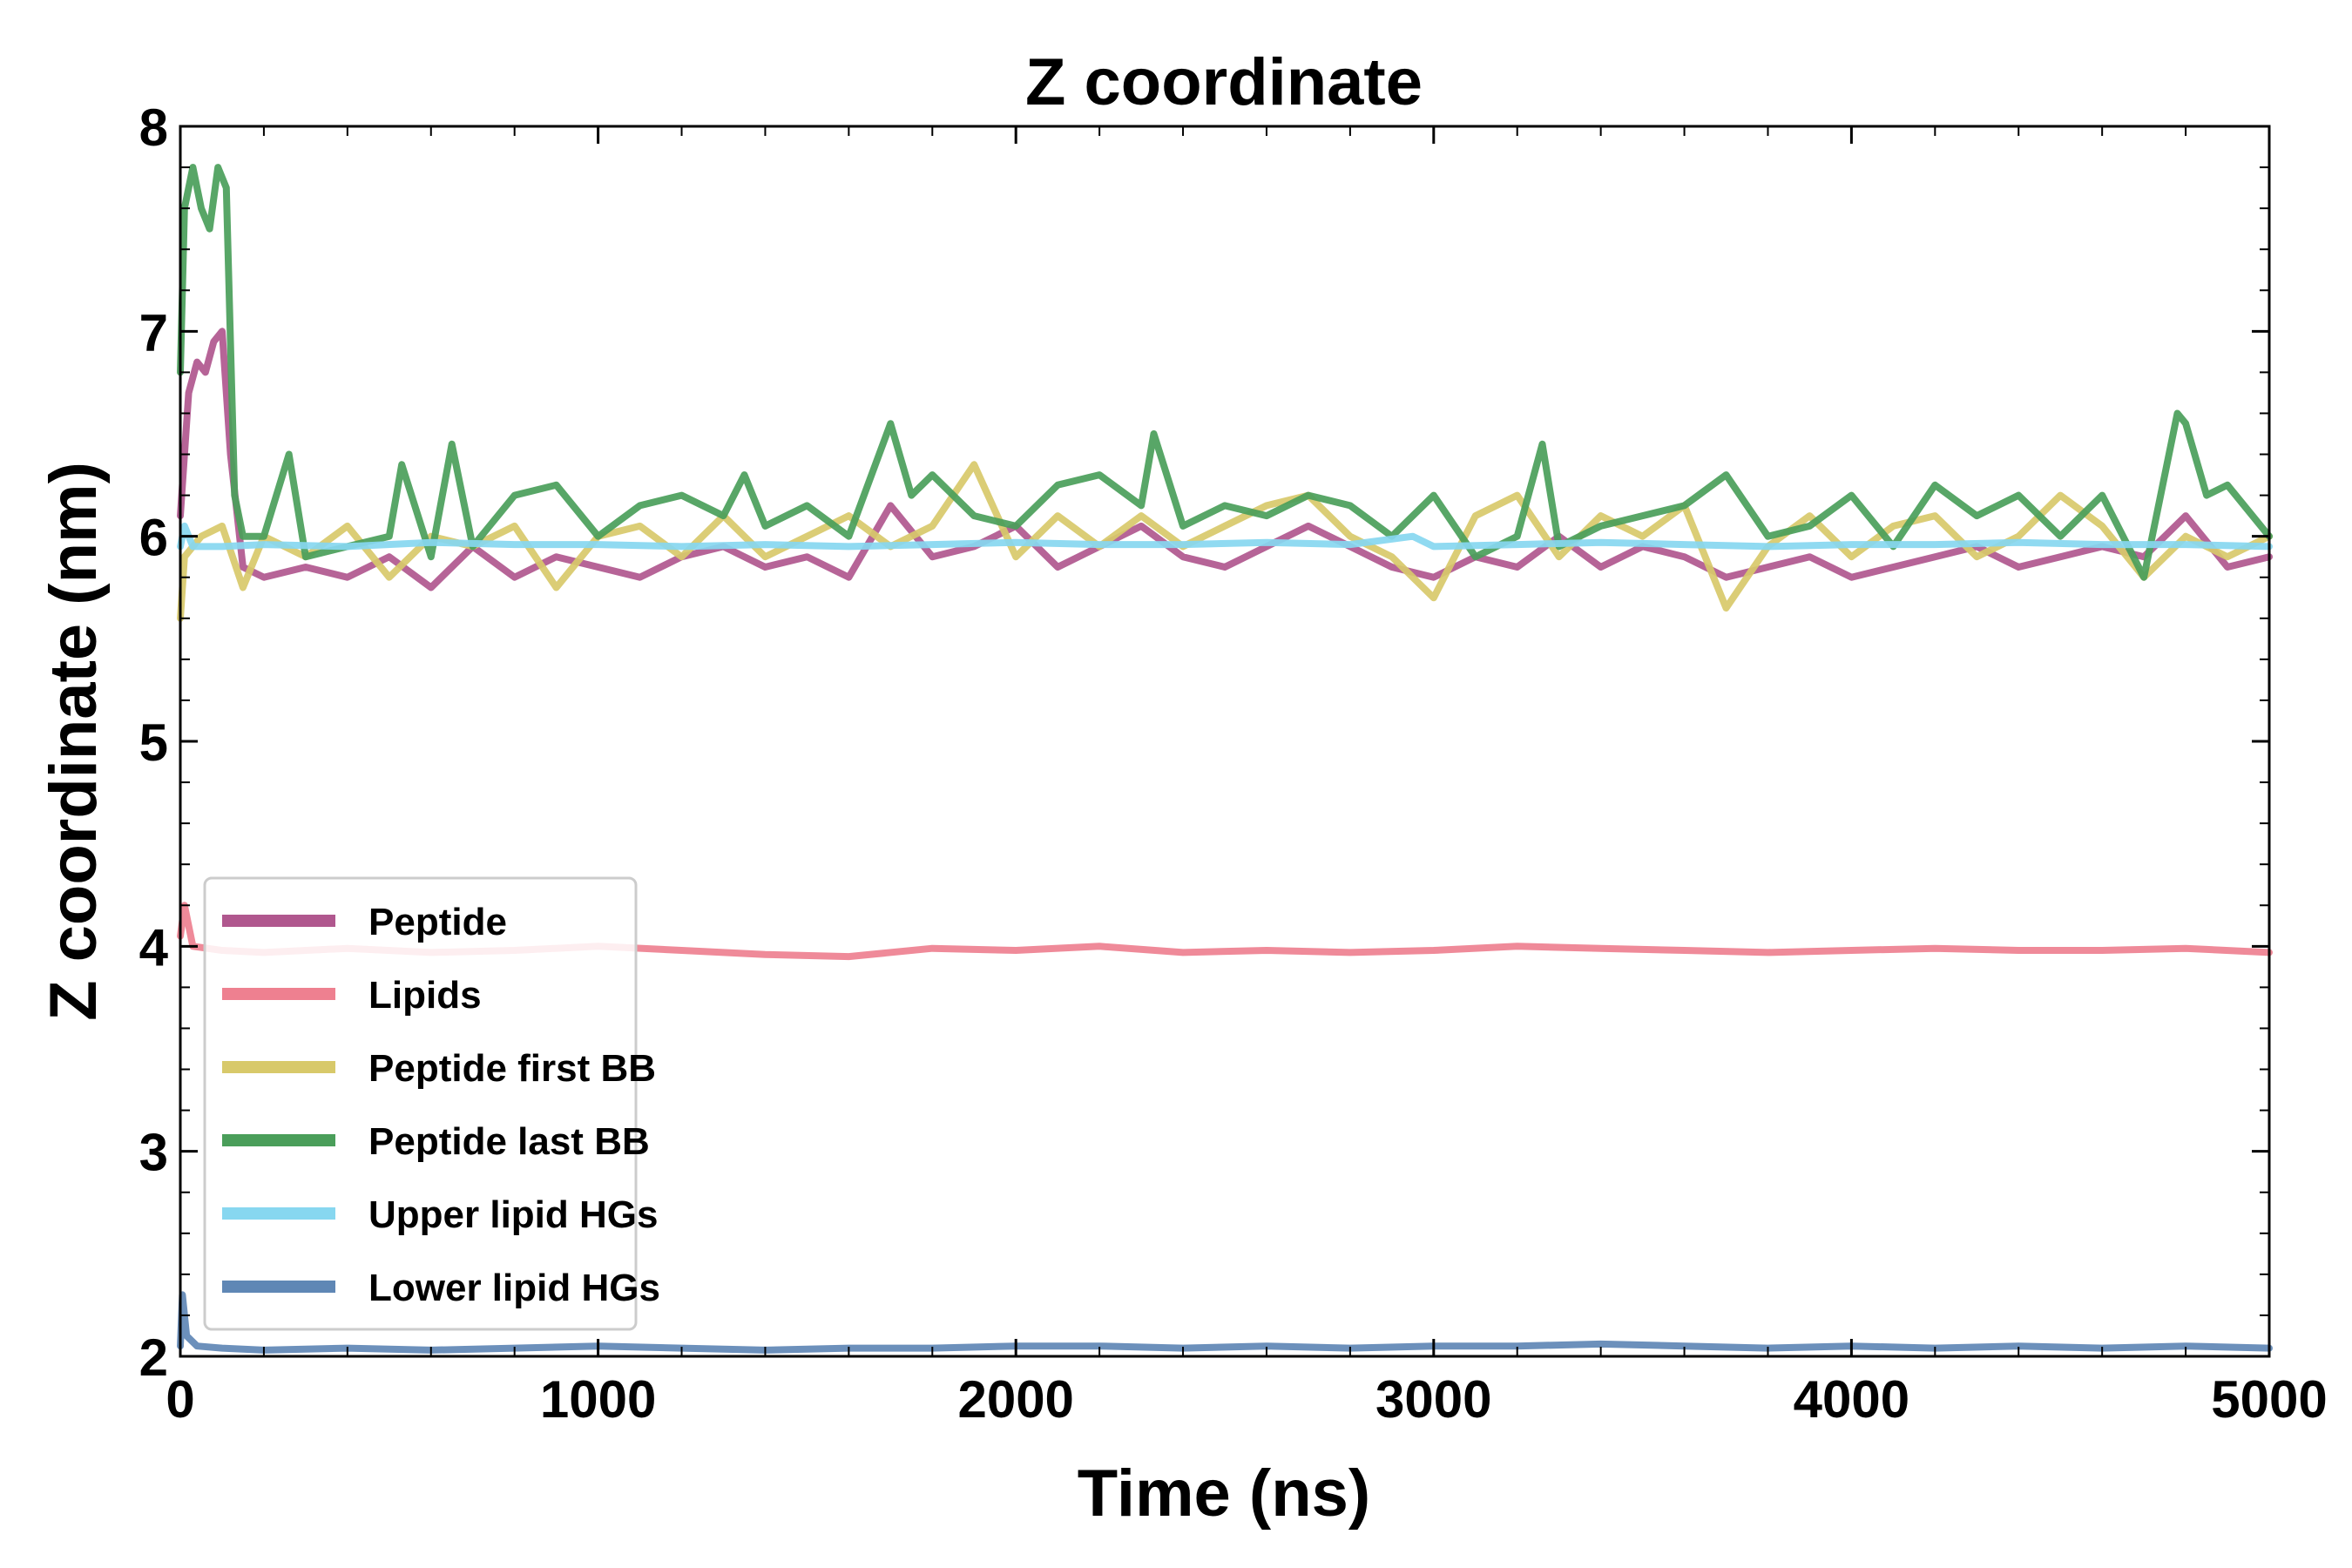 This screenshot has width=2352, height=1568. I want to click on x-tick-label: 0, so click(180, 1399).